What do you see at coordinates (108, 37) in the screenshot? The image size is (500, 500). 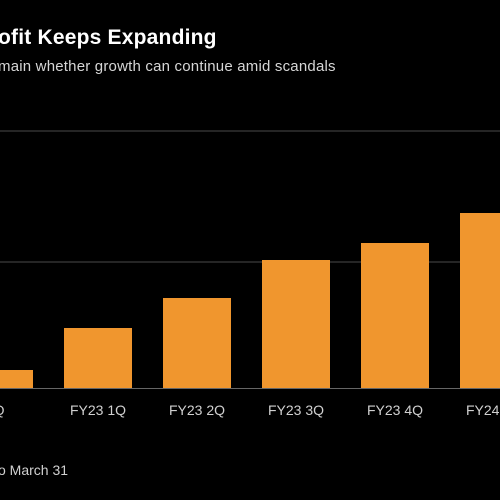 I see `chart-title: ofit Keeps Expanding` at bounding box center [108, 37].